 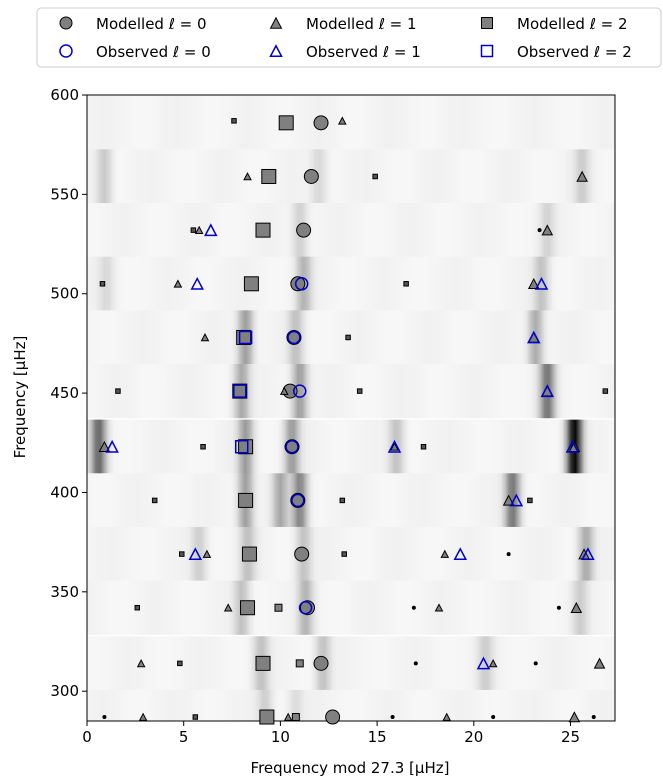 What do you see at coordinates (64, 592) in the screenshot?
I see `y-tick-label: 350` at bounding box center [64, 592].